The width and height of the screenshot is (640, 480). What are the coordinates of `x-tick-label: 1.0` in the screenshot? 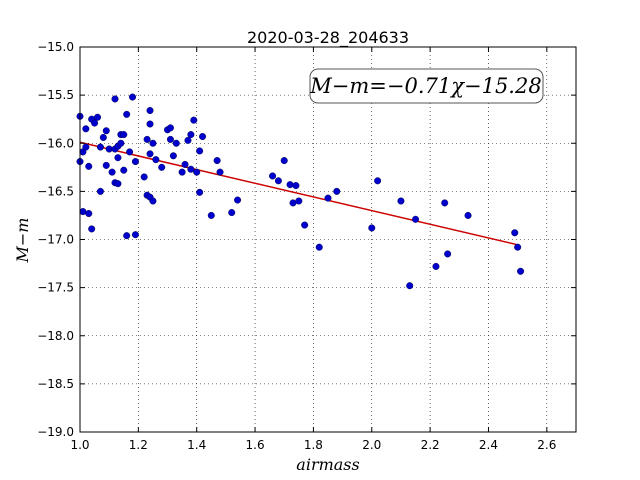 It's located at (79, 445).